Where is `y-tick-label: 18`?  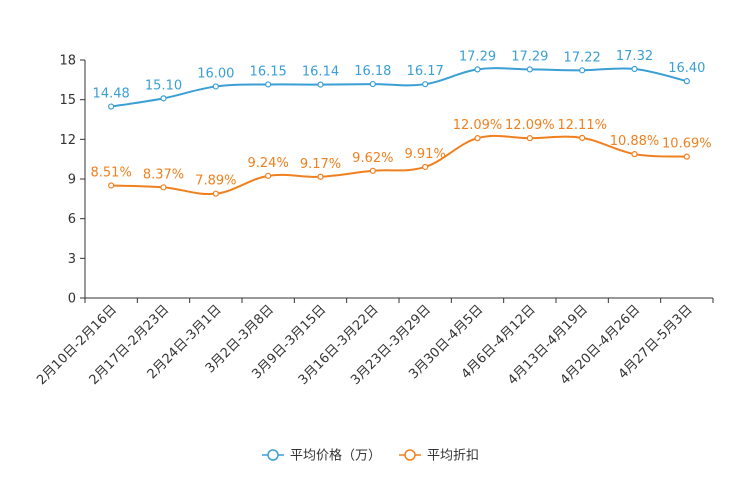 y-tick-label: 18 is located at coordinates (67, 61).